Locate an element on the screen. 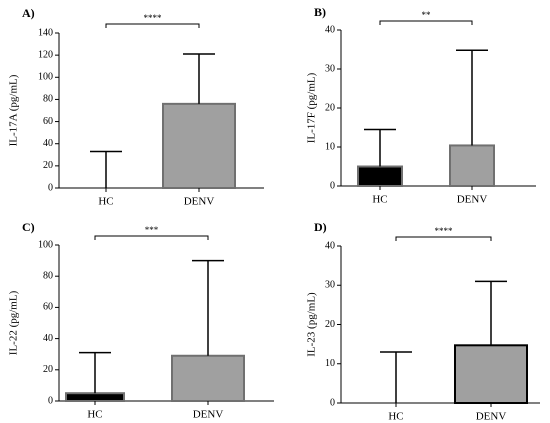 This screenshot has height=423, width=550. y-tick-label: 140 is located at coordinates (45, 32).